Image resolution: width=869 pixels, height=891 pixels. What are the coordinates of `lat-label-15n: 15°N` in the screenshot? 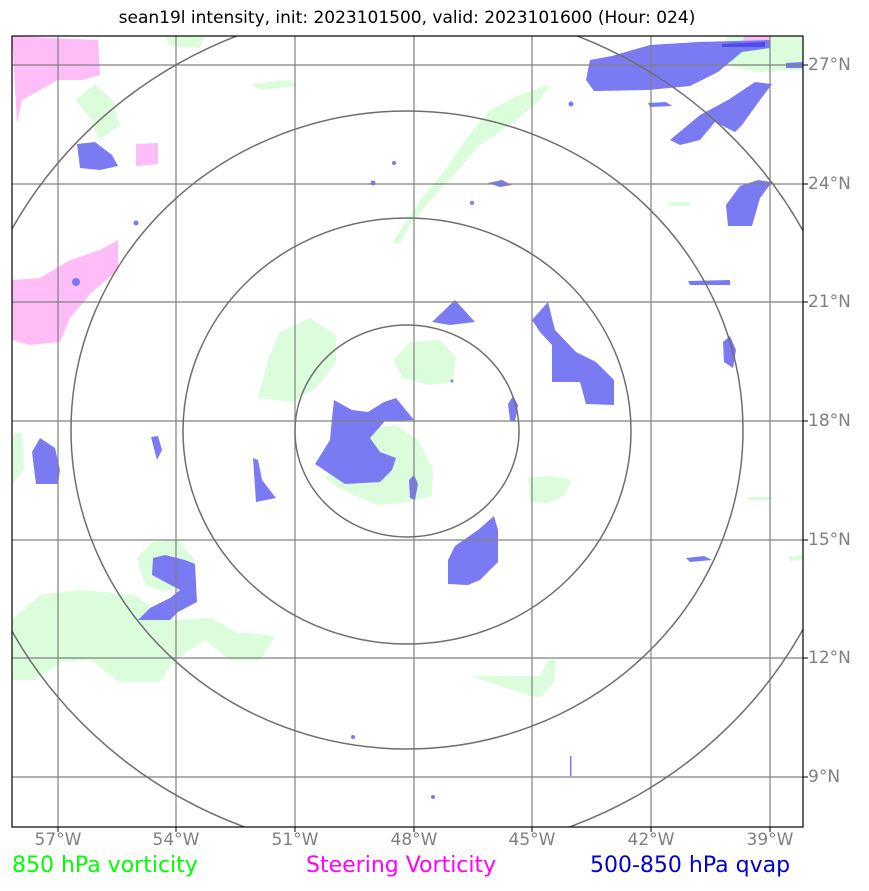 It's located at (829, 540).